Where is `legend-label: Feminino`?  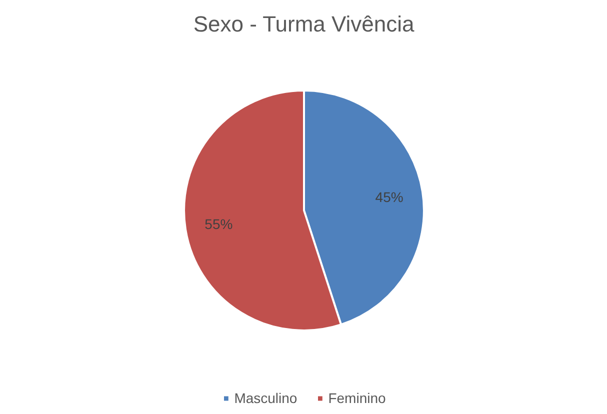
legend-label: Feminino is located at coordinates (357, 398).